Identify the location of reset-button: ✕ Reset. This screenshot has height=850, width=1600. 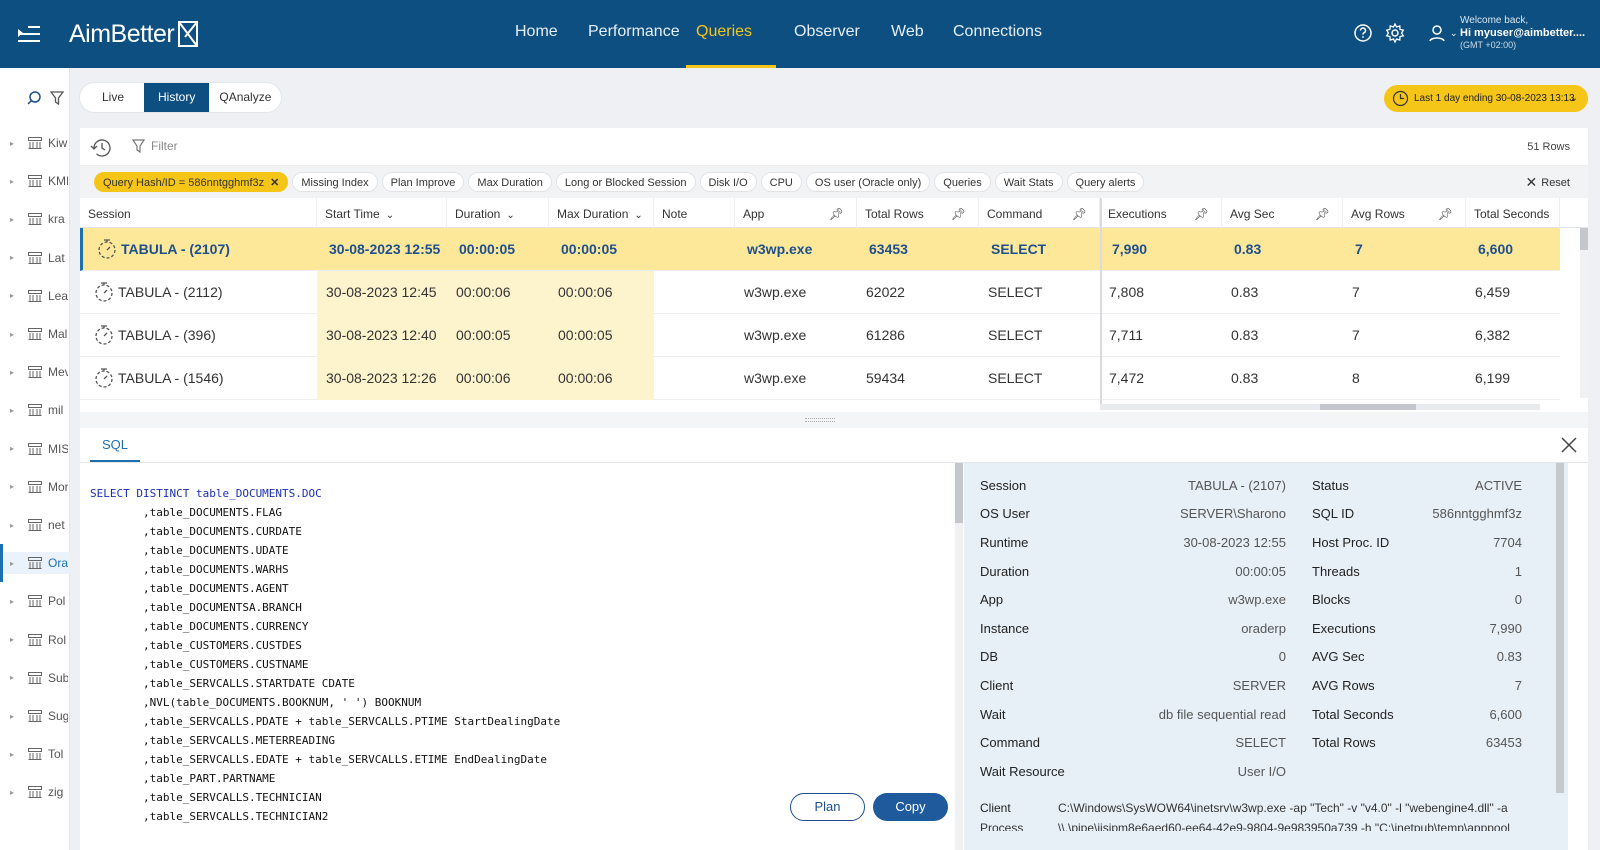
(1548, 182).